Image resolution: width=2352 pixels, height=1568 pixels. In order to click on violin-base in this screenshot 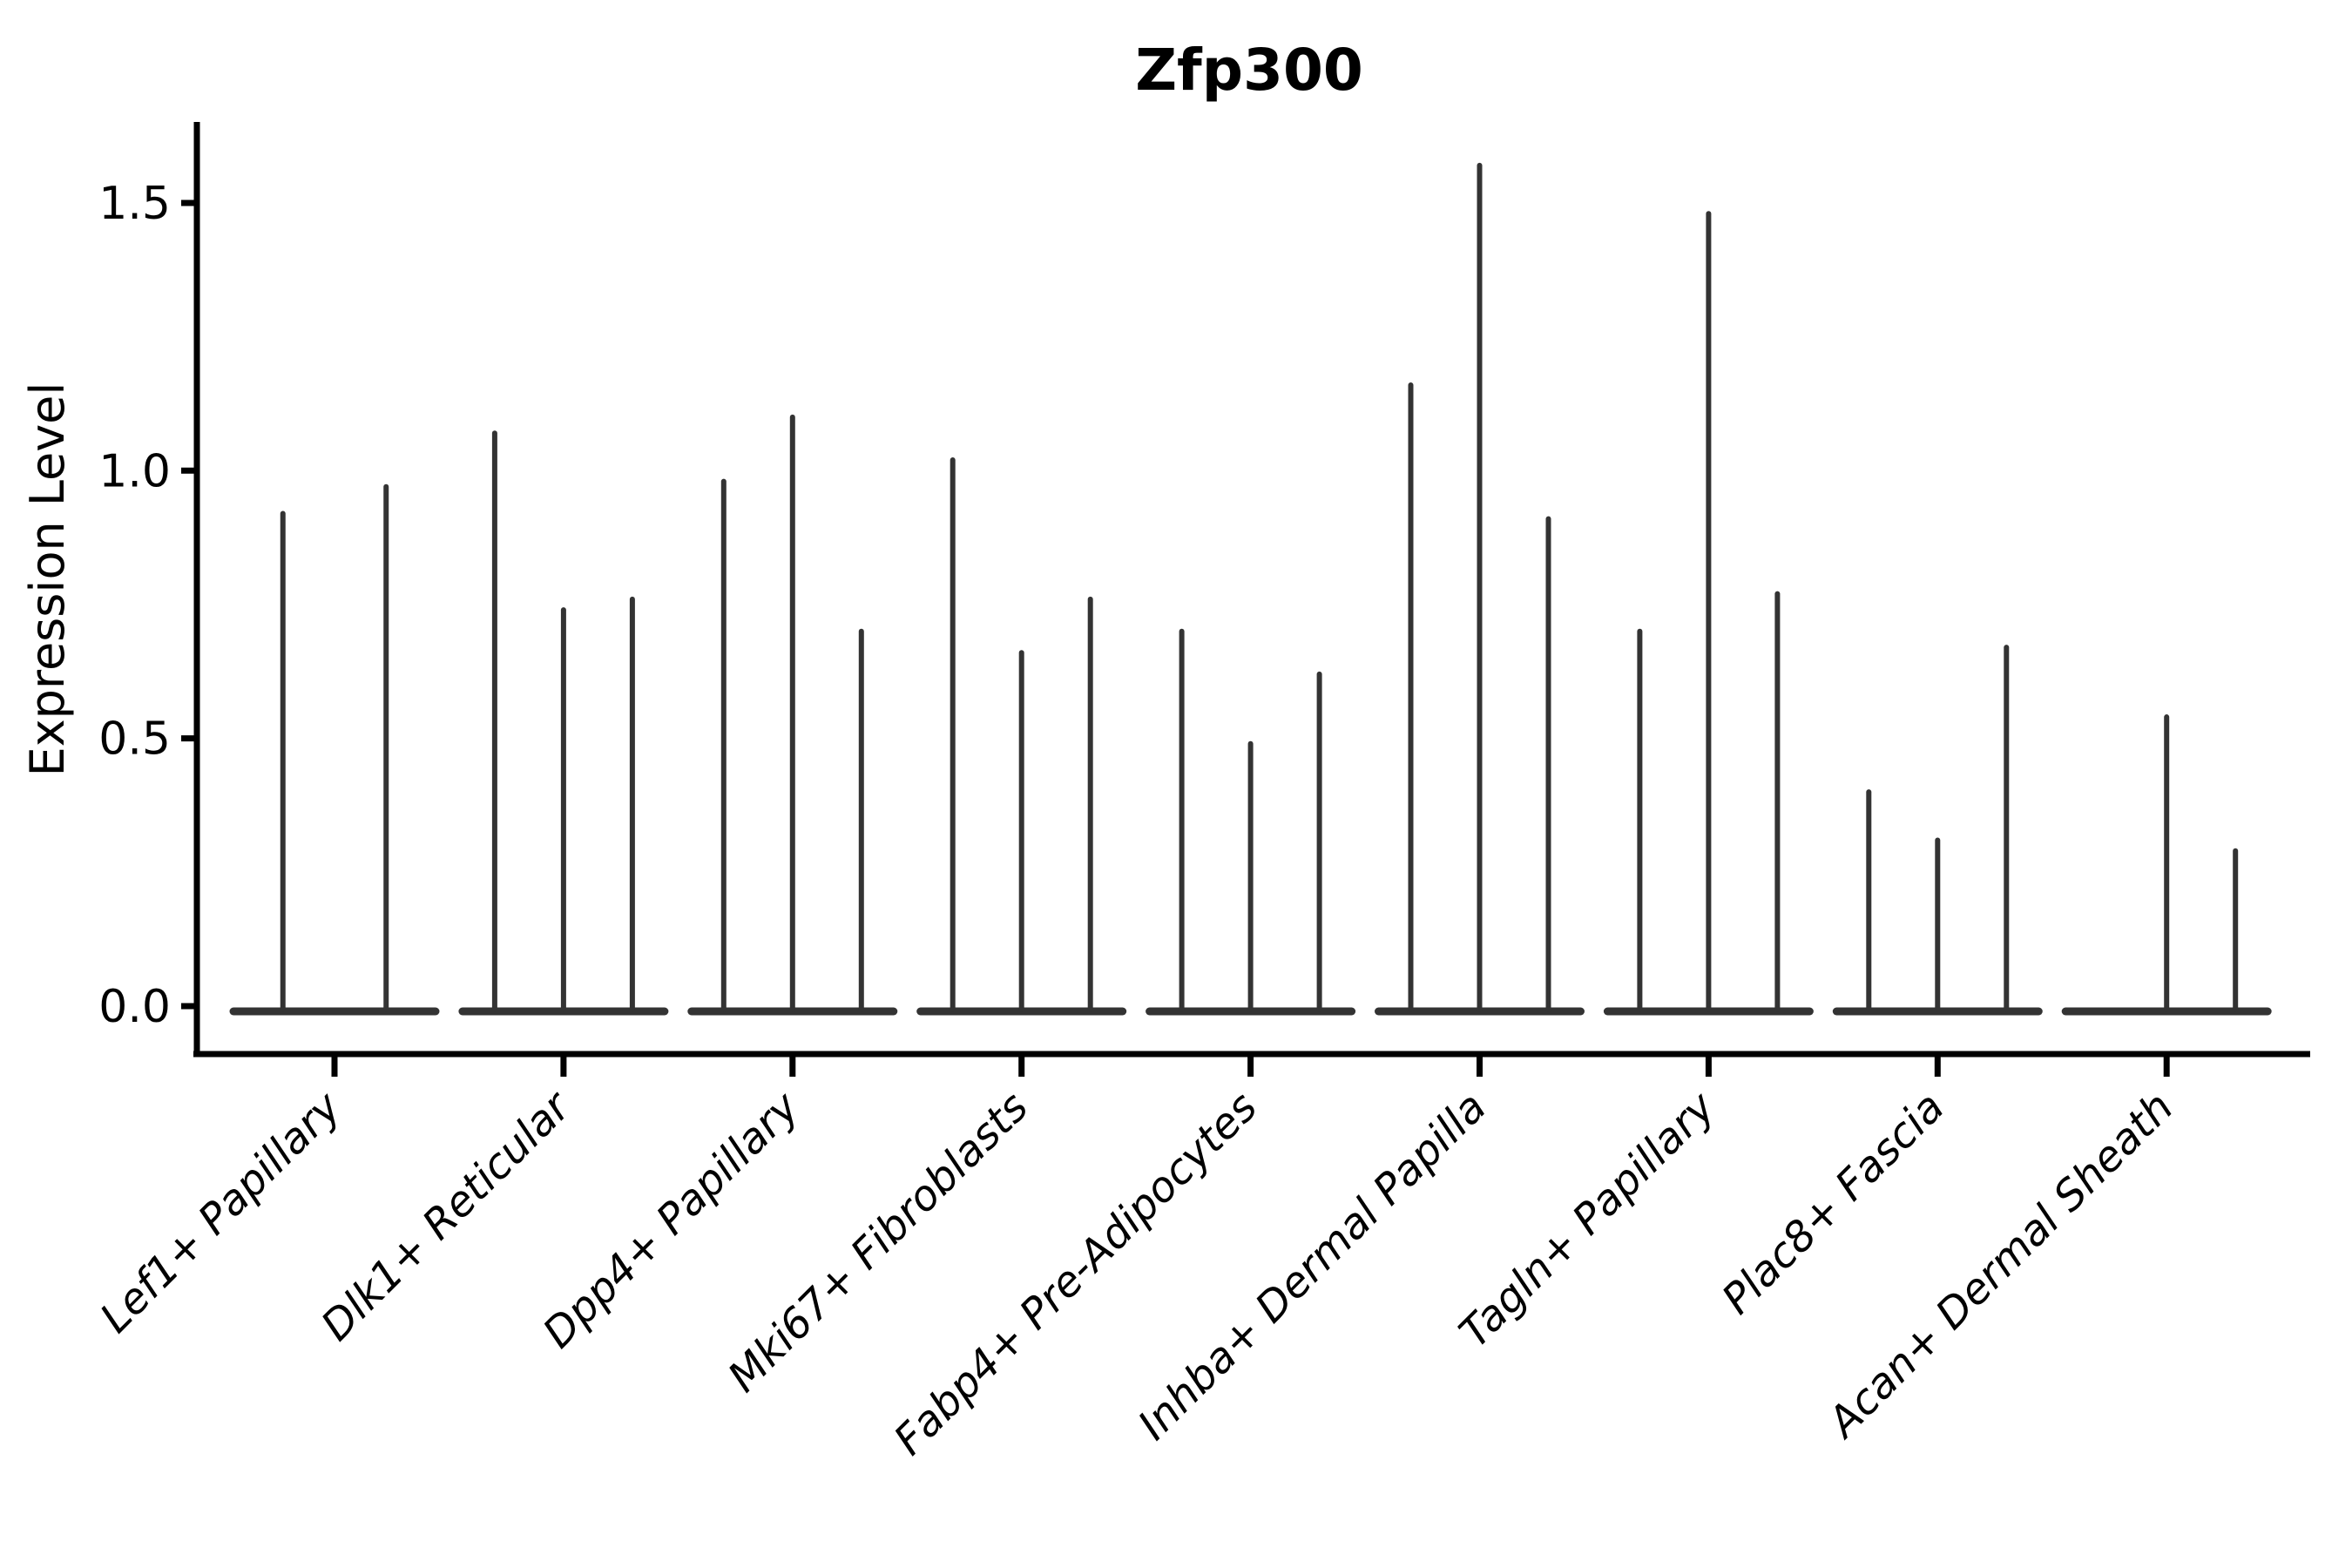, I will do `click(334, 1012)`.